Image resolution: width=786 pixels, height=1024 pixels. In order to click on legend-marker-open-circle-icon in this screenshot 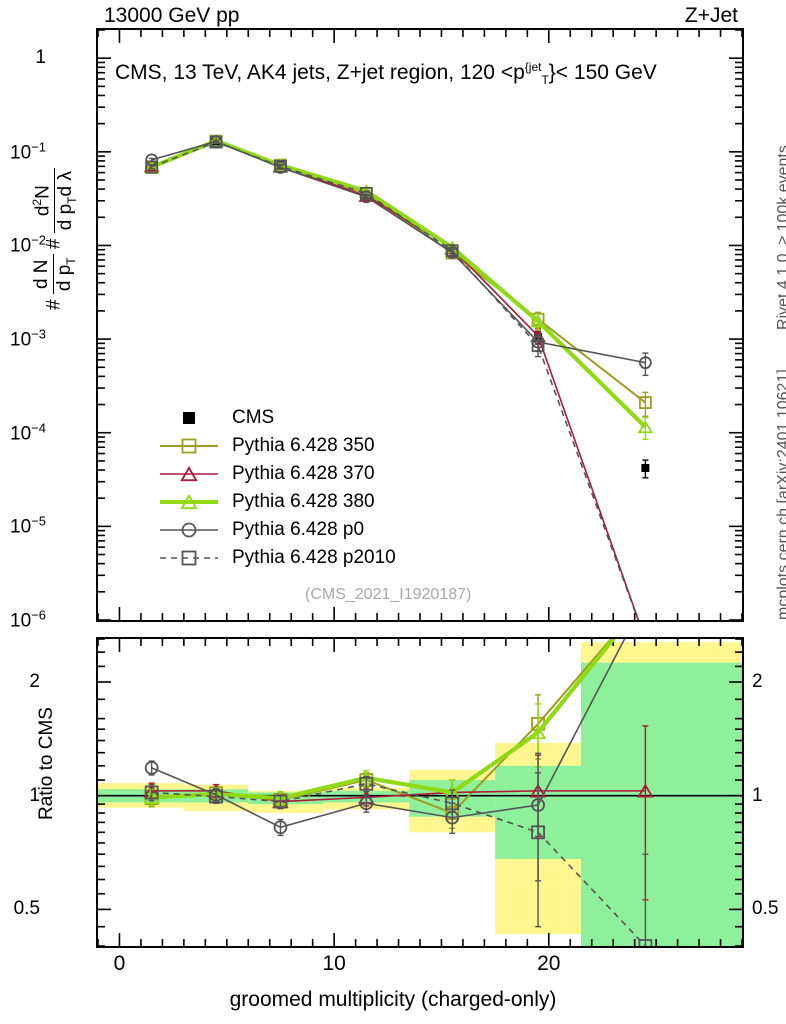, I will do `click(189, 530)`.